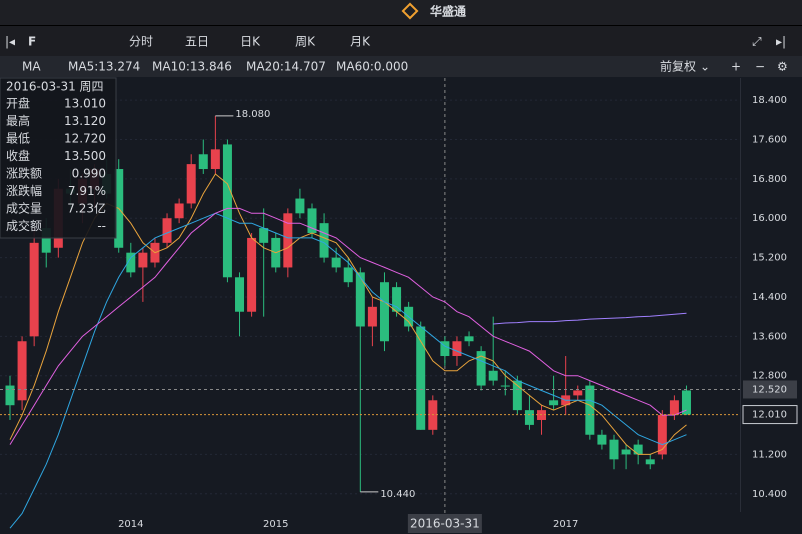 Image resolution: width=802 pixels, height=534 pixels. What do you see at coordinates (275, 524) in the screenshot?
I see `x-tick-label: 2015` at bounding box center [275, 524].